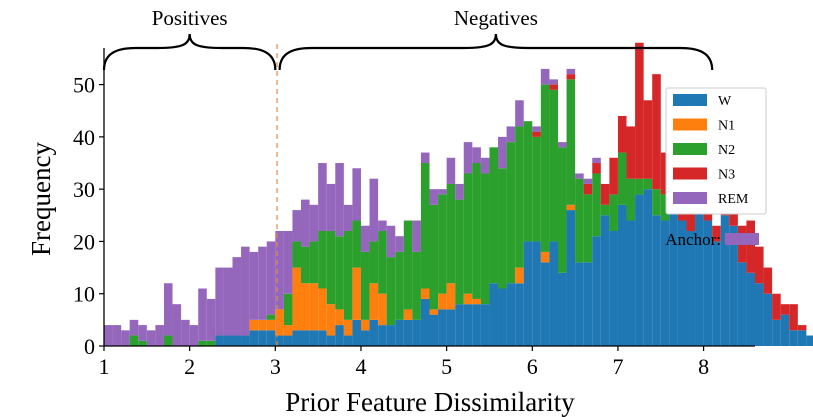 The width and height of the screenshot is (813, 417). I want to click on bracket-label-negatives: Negatives, so click(496, 18).